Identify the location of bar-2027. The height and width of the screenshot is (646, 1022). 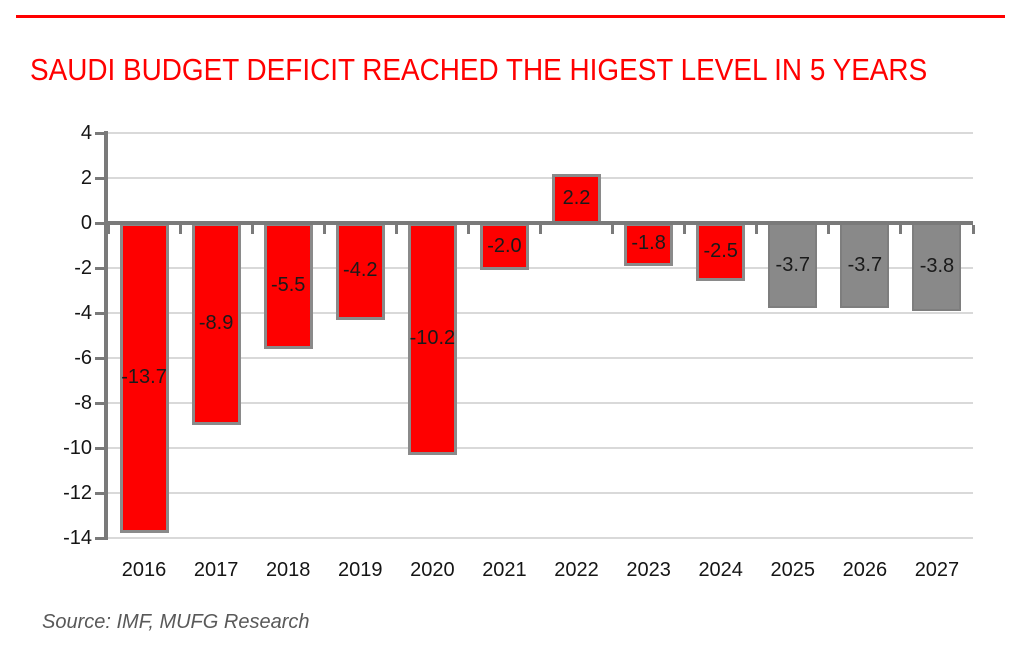
(937, 267).